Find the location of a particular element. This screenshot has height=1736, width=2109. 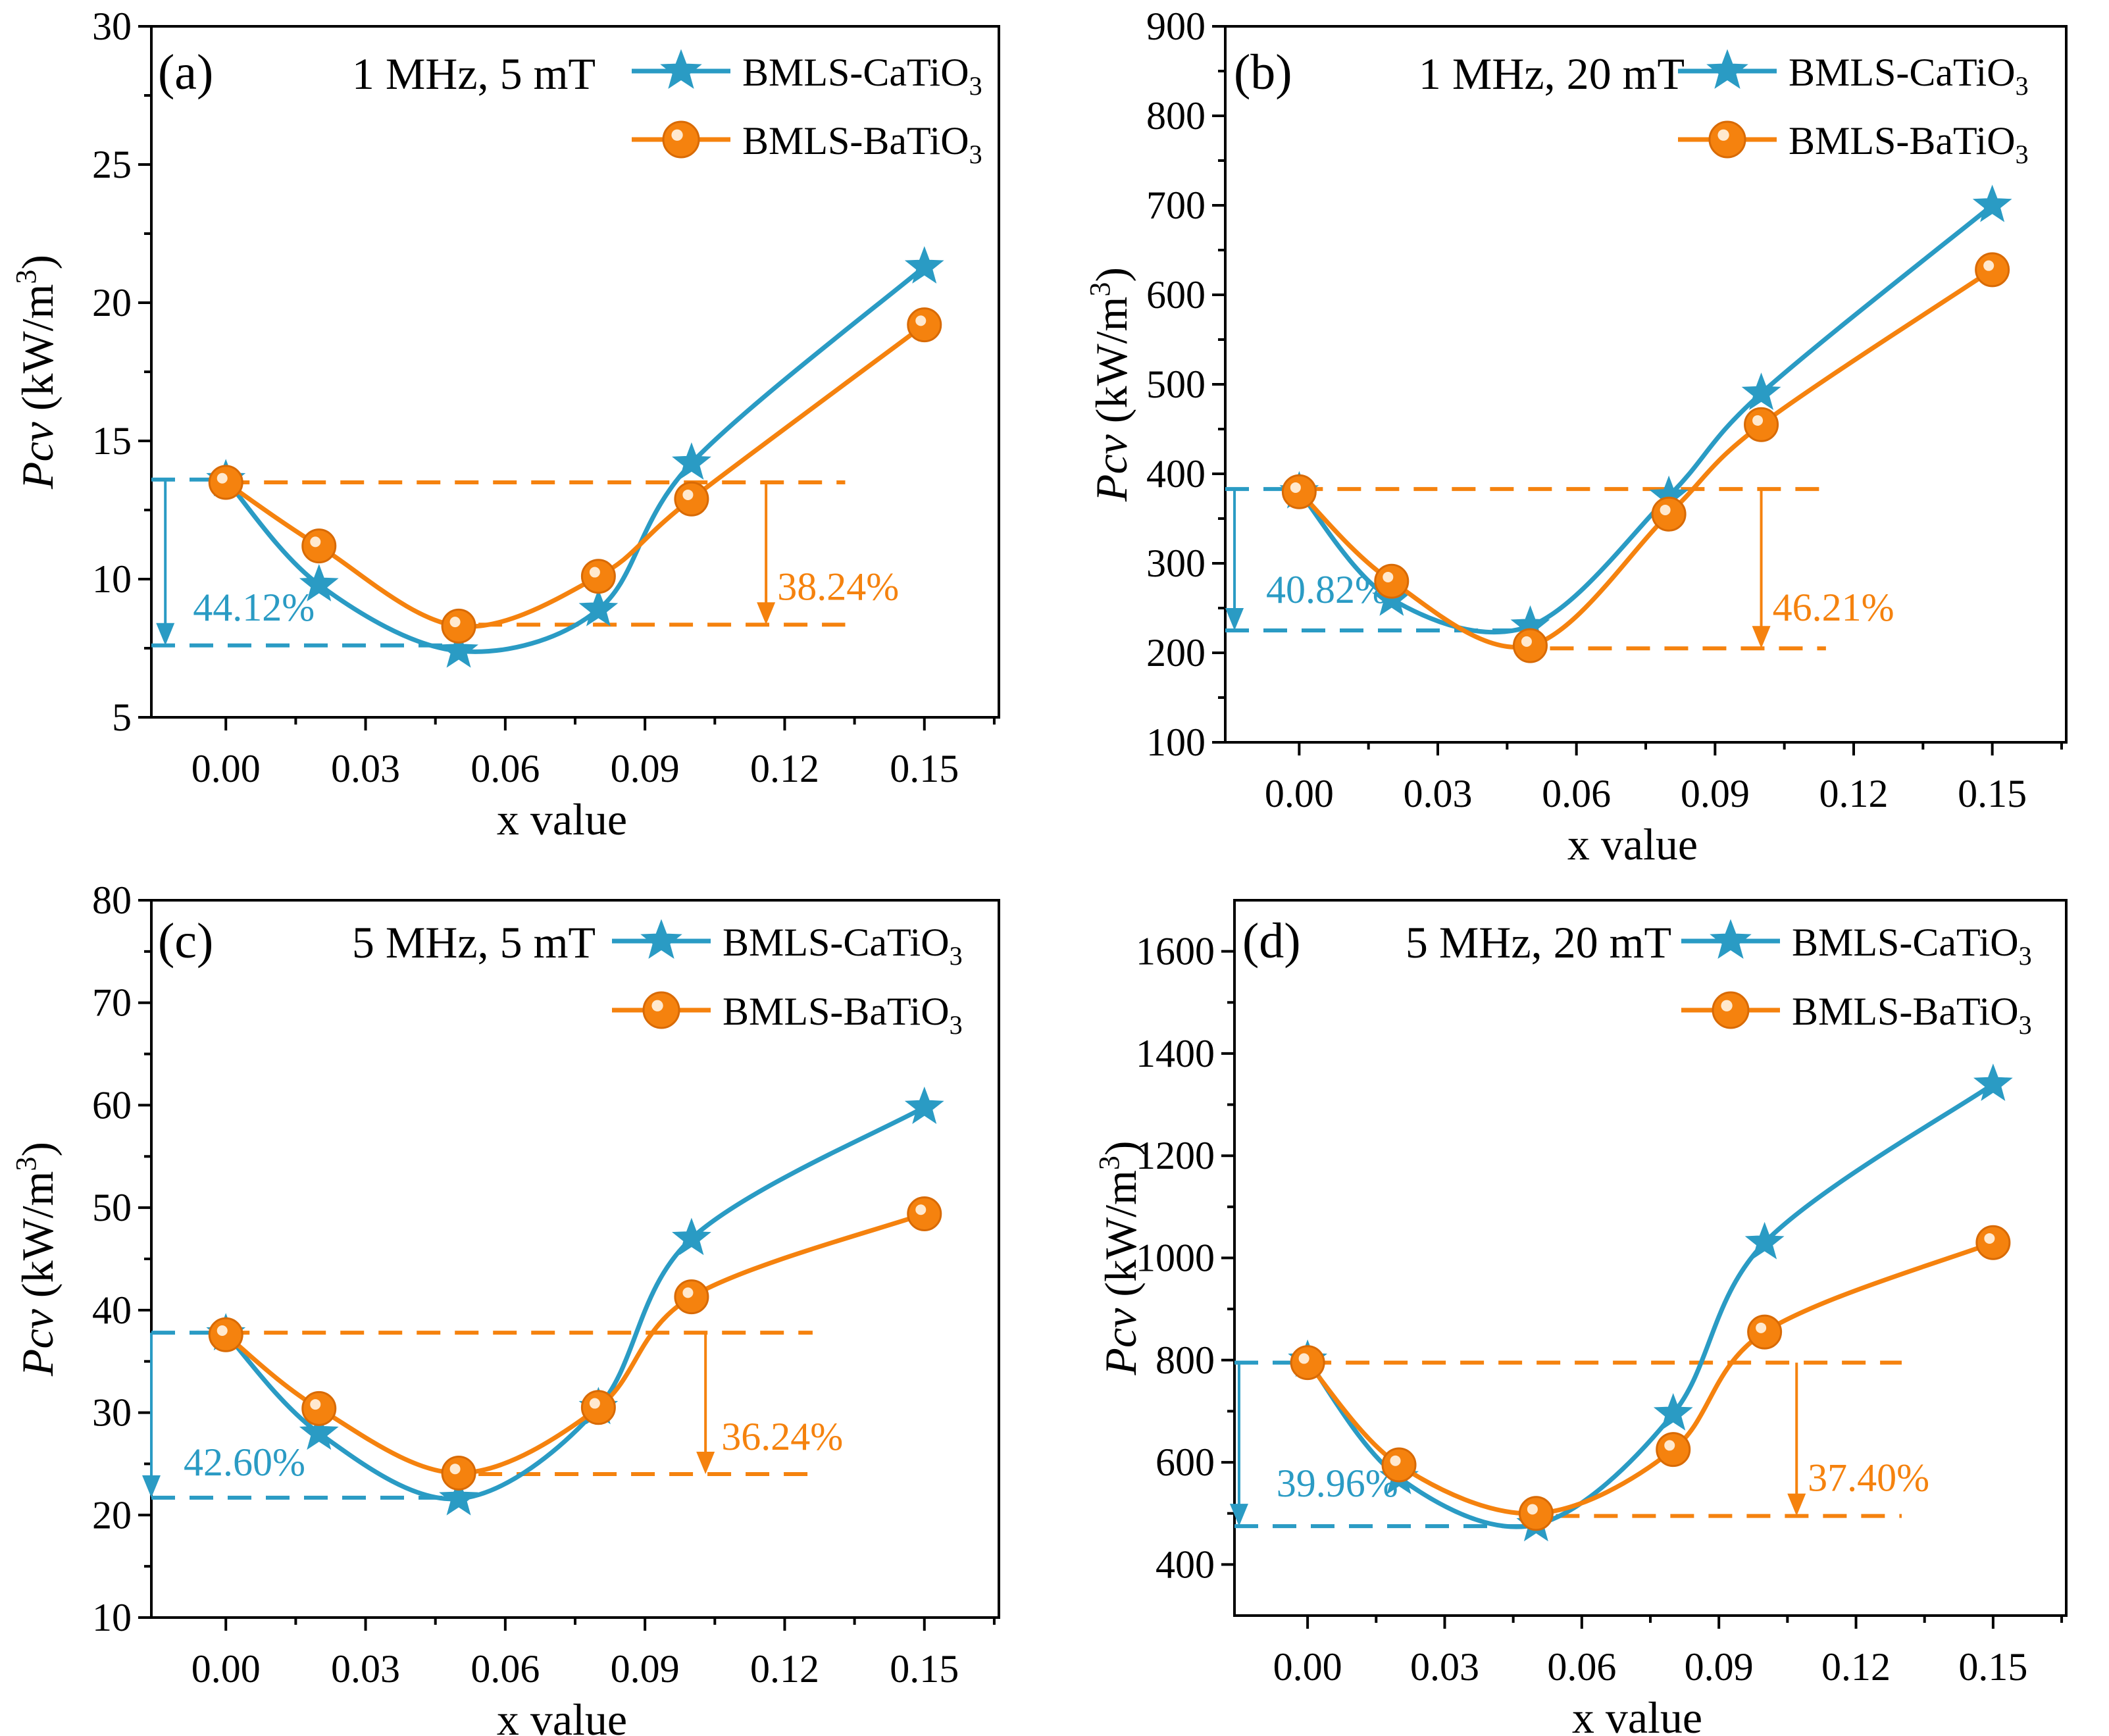

panel-label: (c) is located at coordinates (185, 941).